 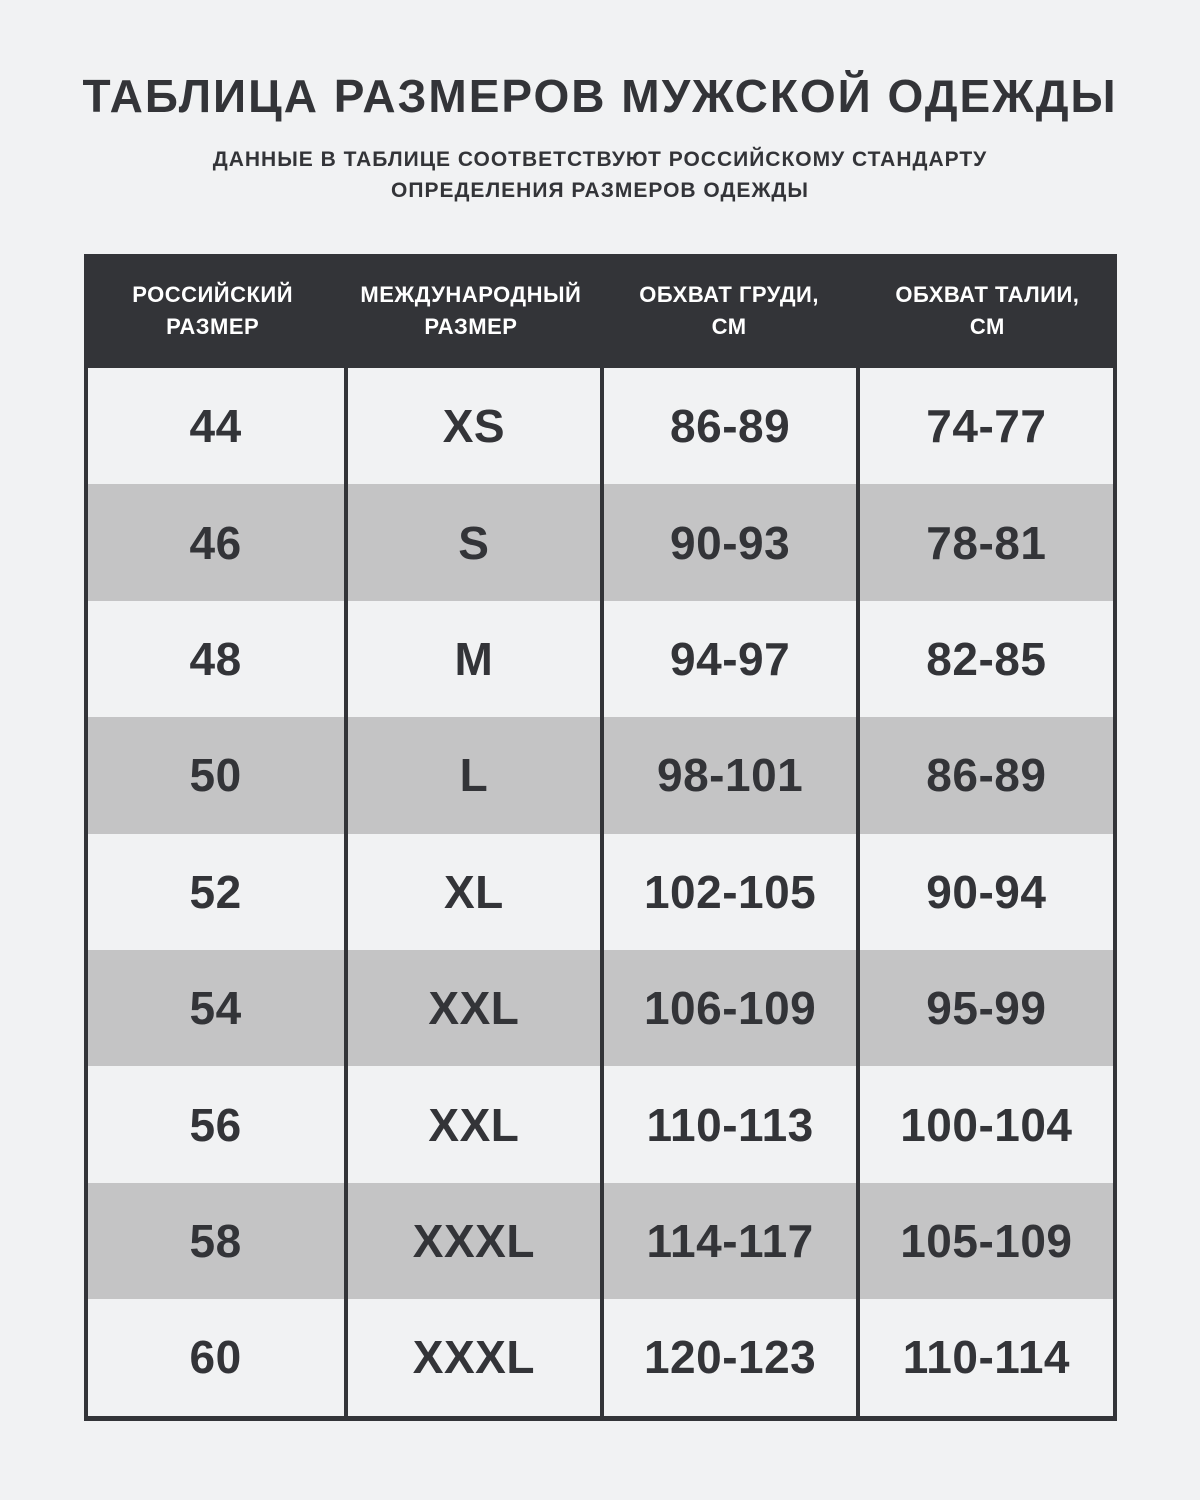 What do you see at coordinates (215, 1240) in the screenshot?
I see `cell-russian-size: 58` at bounding box center [215, 1240].